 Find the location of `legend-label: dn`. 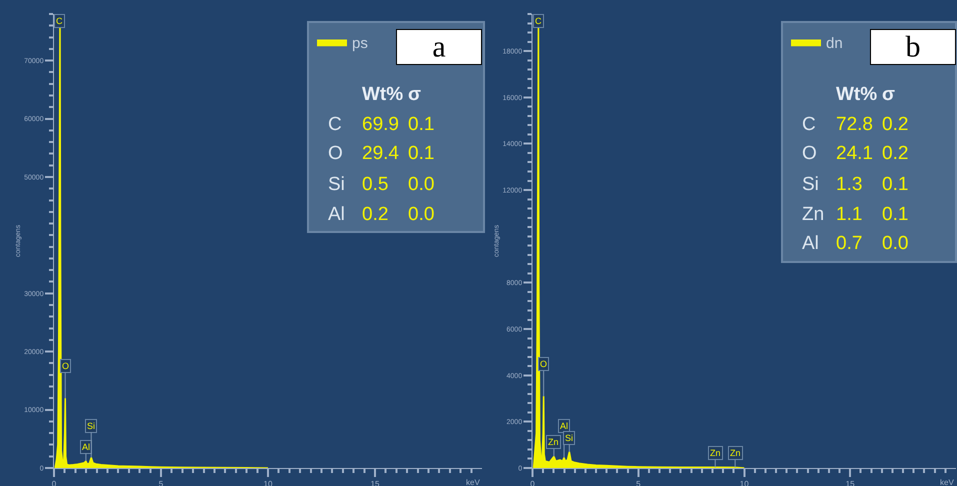

legend-label: dn is located at coordinates (834, 43).